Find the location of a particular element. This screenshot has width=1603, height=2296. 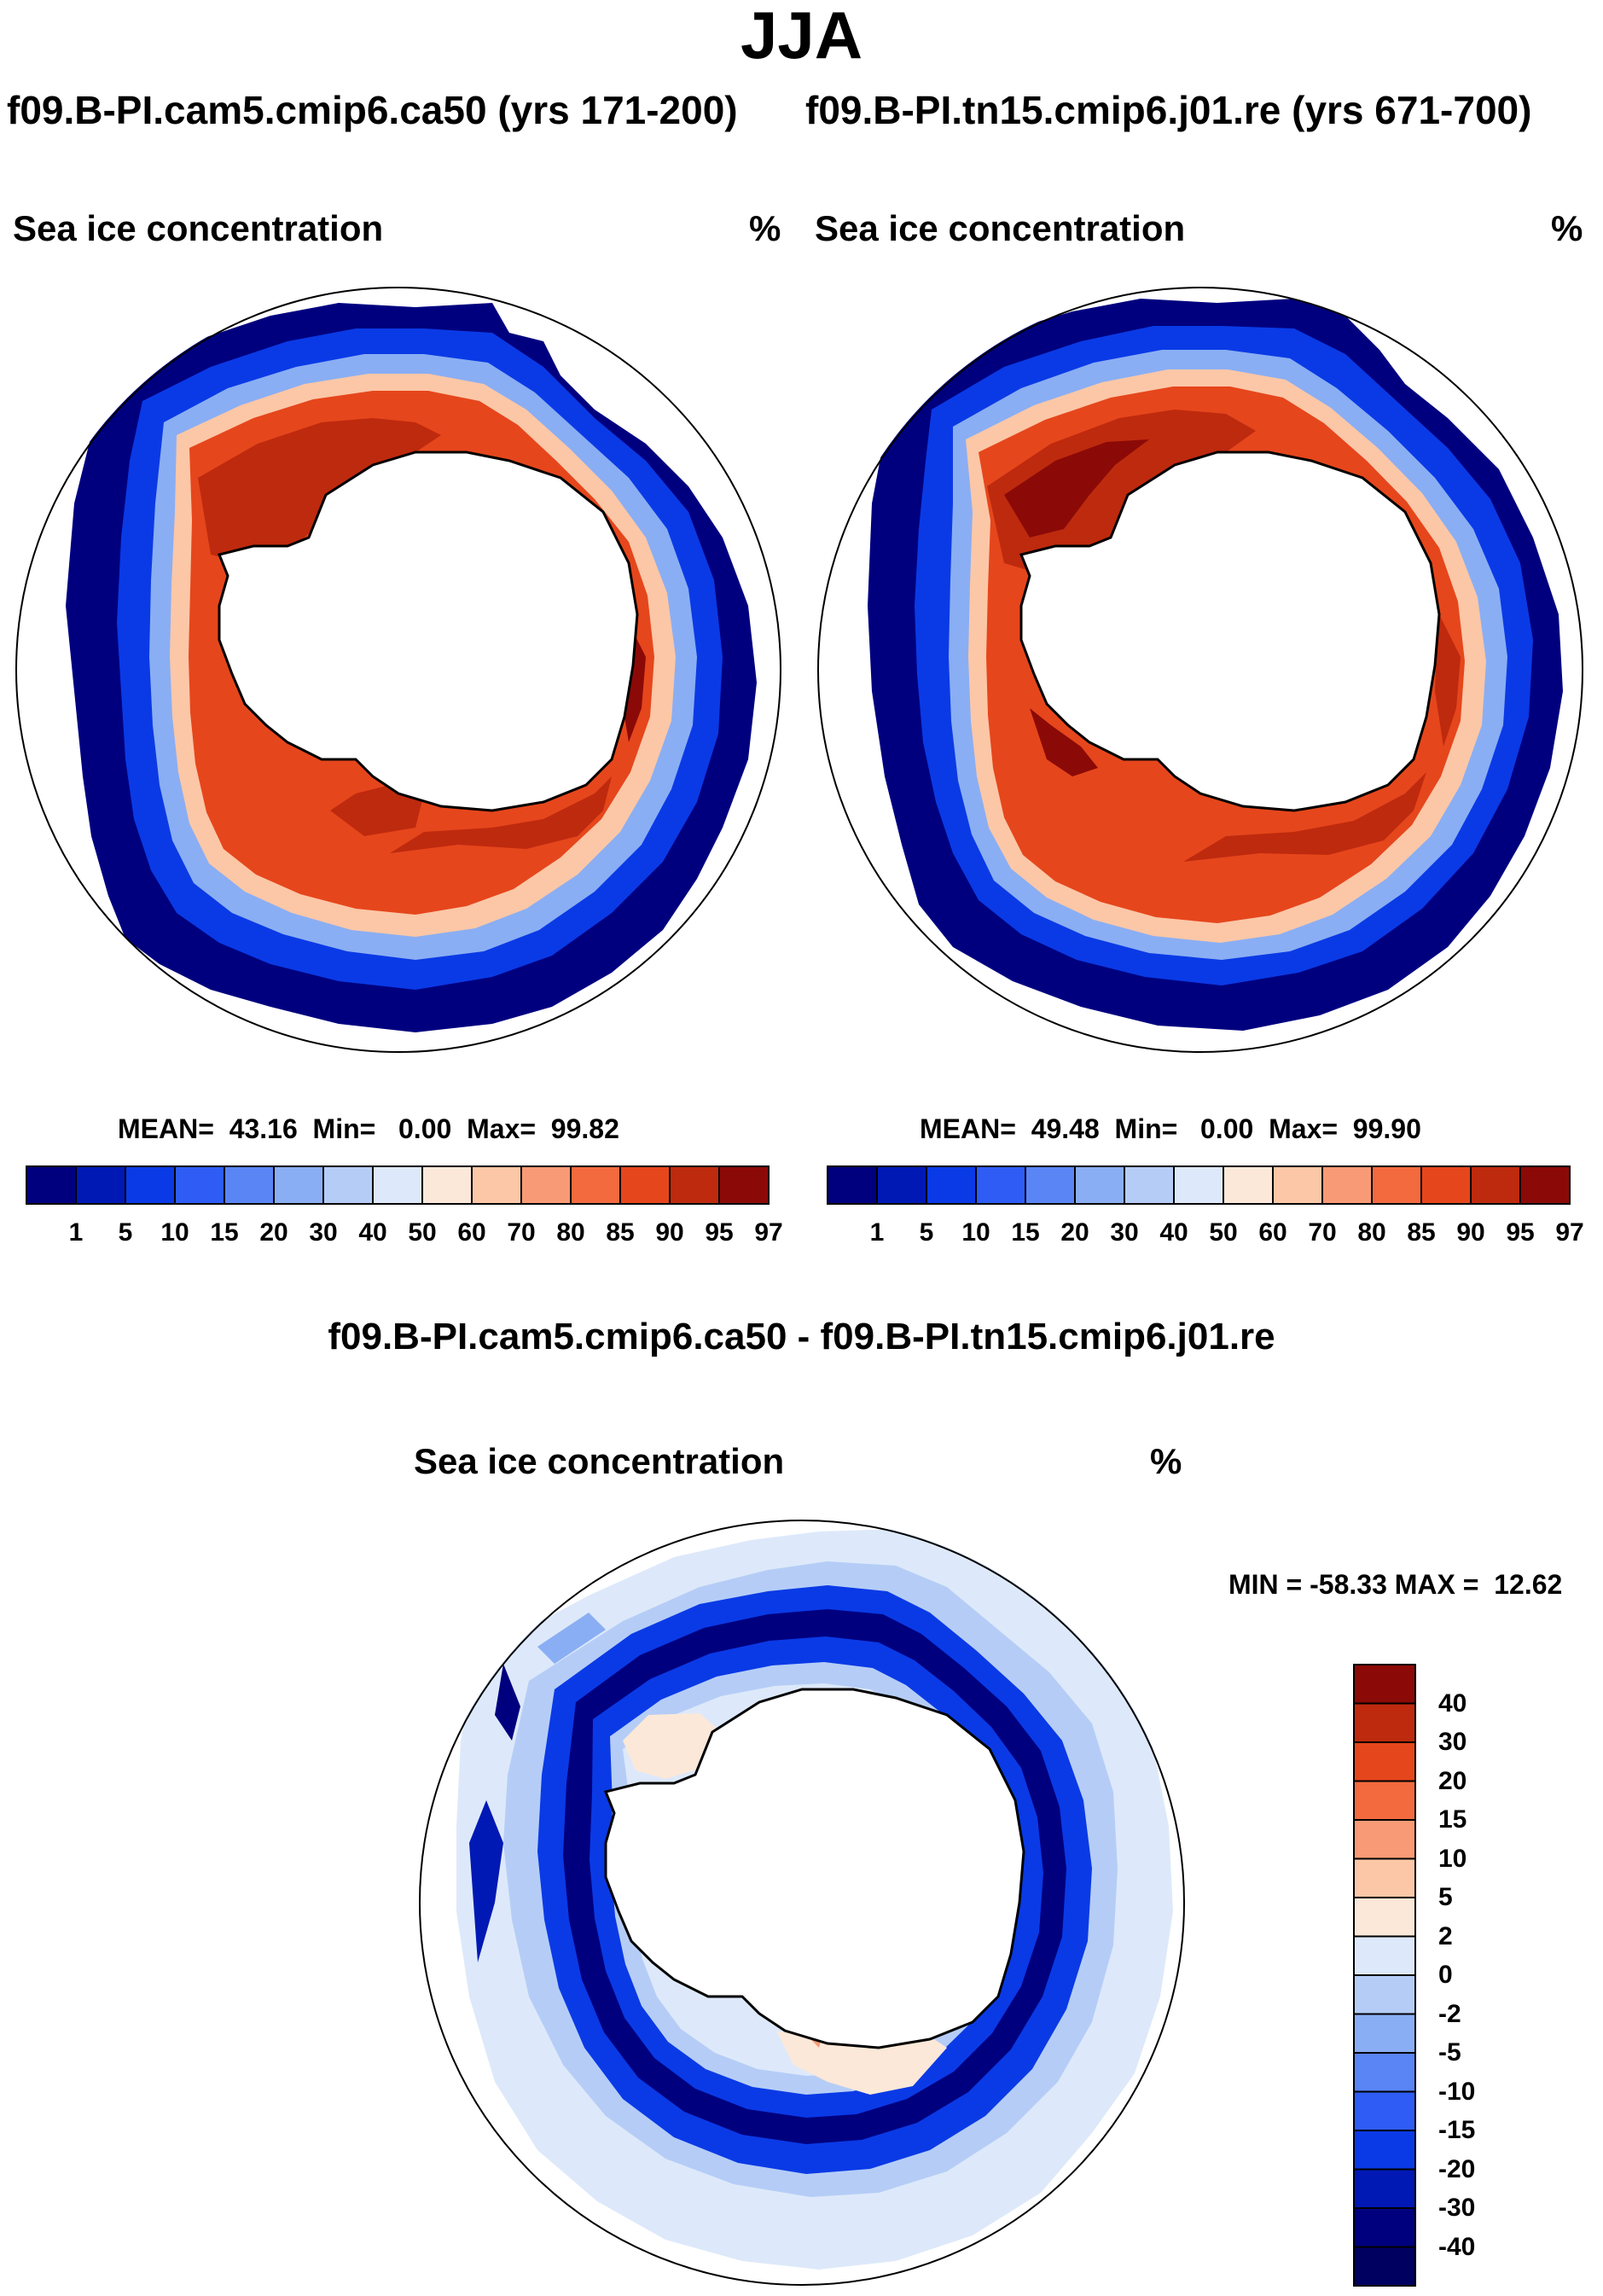

panel-b-stats: MEAN= 49.48 Min= 0.00 Max= 99.90 is located at coordinates (1170, 1128).